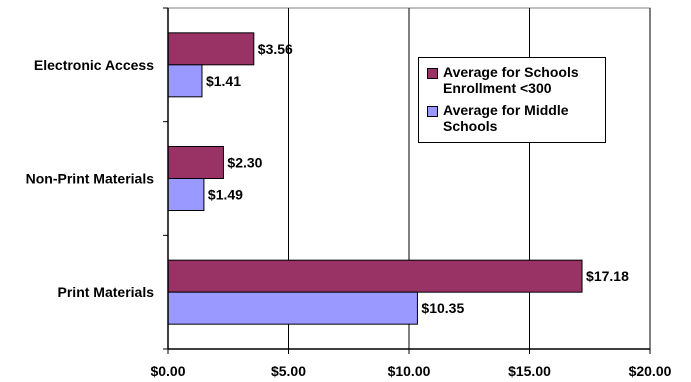  Describe the element at coordinates (650, 371) in the screenshot. I see `x-tick-label-4: $20.00` at that location.